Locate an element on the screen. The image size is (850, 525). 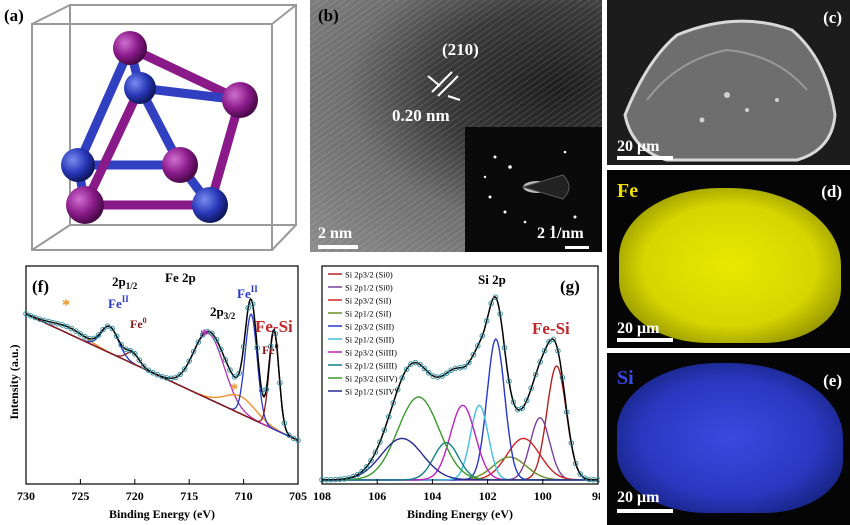
g-xlabel: Binding Energy (eV) is located at coordinates (460, 514).